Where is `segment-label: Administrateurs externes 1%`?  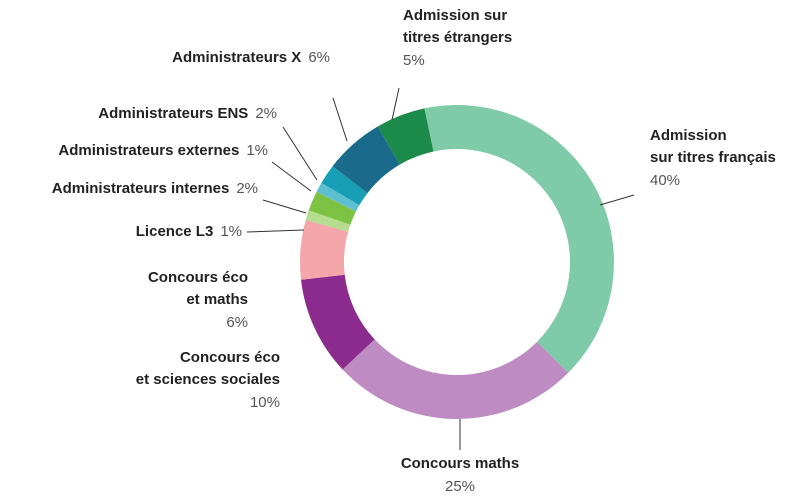 segment-label: Administrateurs externes 1% is located at coordinates (163, 150).